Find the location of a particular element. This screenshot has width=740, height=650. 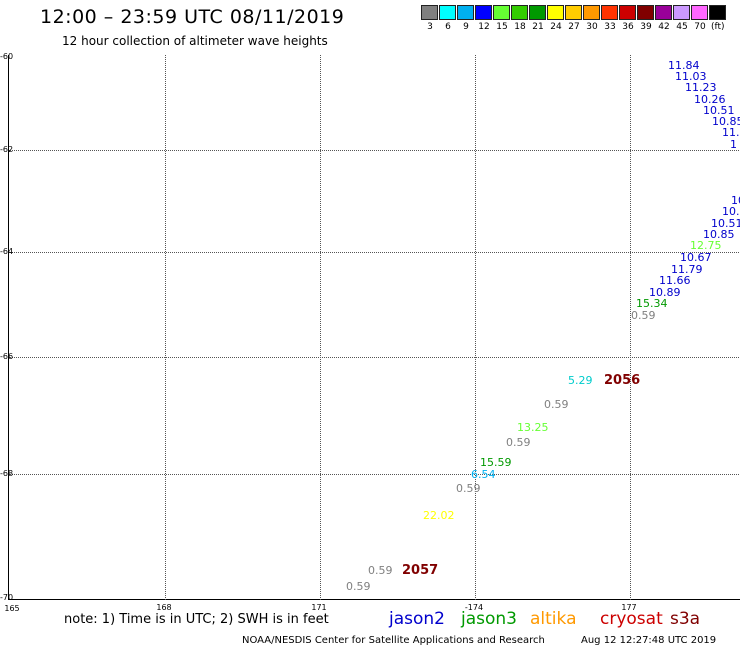

wave-height-label: 5.29 is located at coordinates (580, 380).